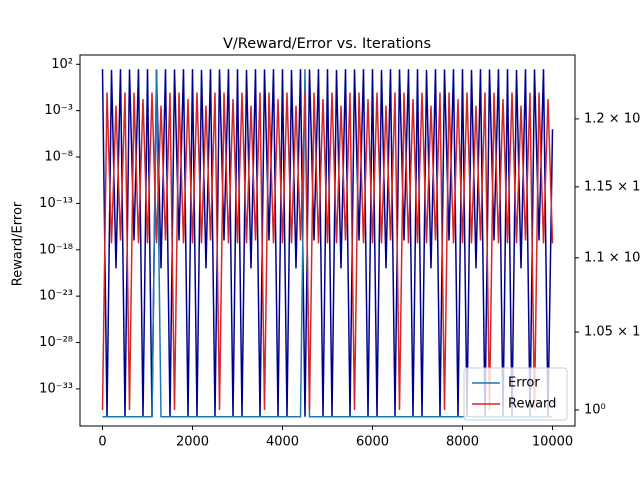  Describe the element at coordinates (56, 296) in the screenshot. I see `y-tick-label: 10⁻²³` at that location.